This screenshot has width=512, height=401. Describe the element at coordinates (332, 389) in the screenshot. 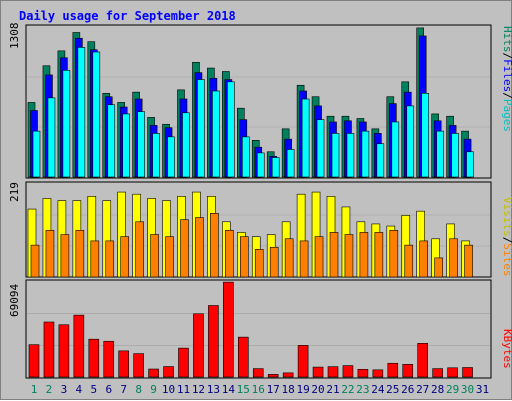

I see `x-label-day-21: 21` at that location.